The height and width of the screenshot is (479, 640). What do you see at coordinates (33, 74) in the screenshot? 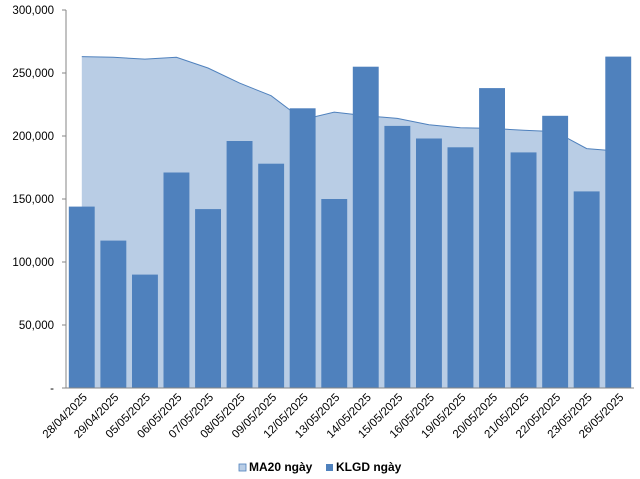
I see `y-tick-label: 250,000` at bounding box center [33, 74].